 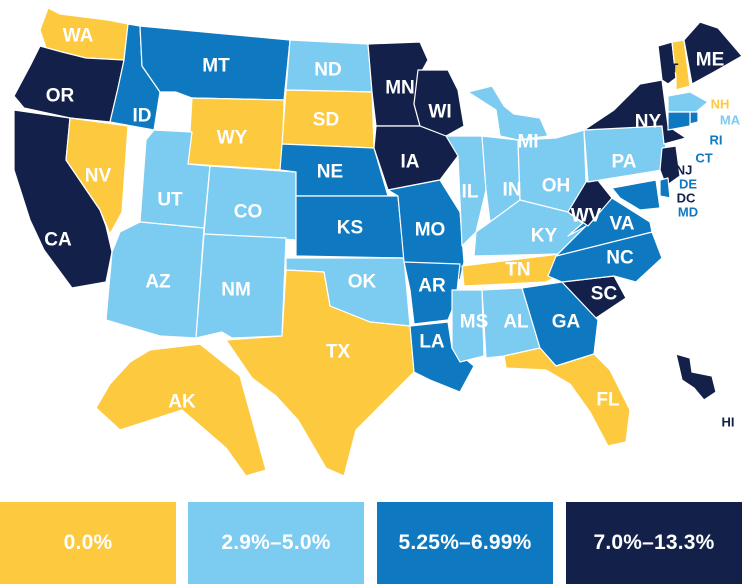 I want to click on legend-item-2: 5.25%–6.99%, so click(x=465, y=543).